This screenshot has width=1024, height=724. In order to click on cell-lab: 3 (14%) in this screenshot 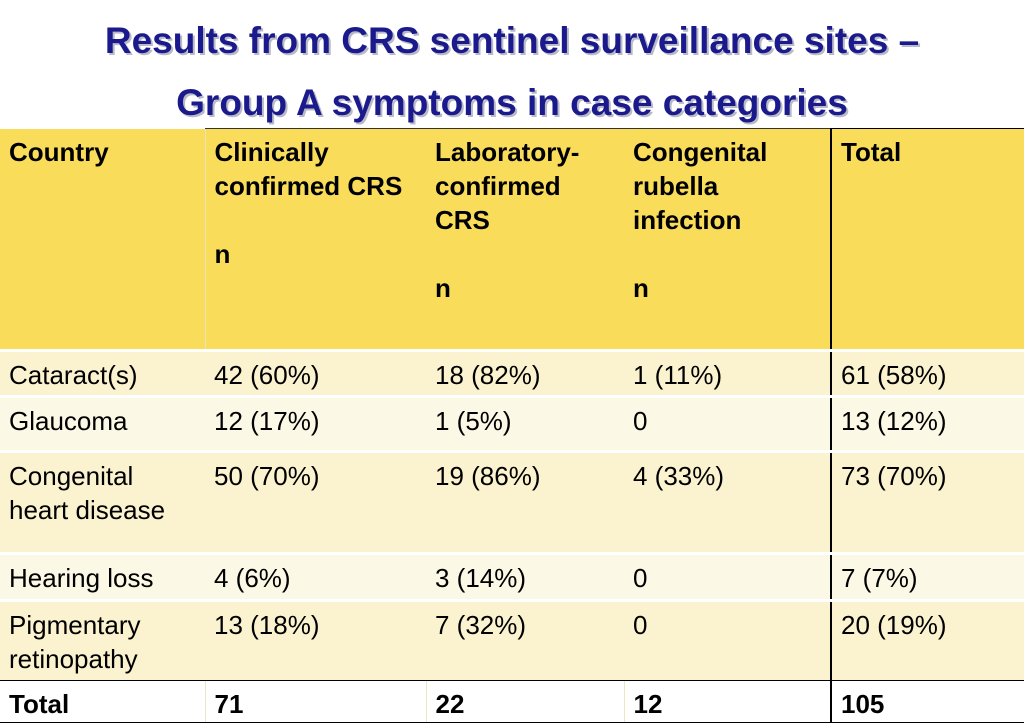, I will do `click(525, 576)`.